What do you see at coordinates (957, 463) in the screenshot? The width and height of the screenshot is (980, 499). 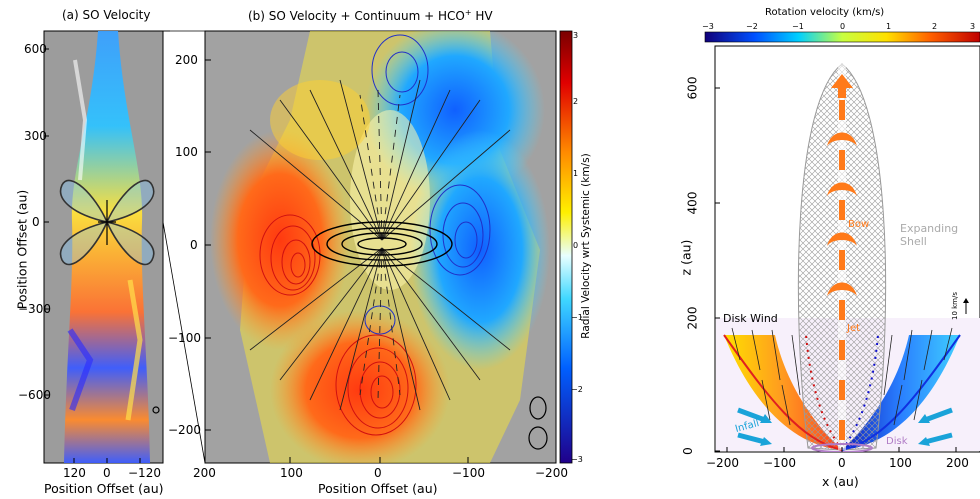 I see `panel-c-xtick: 200` at bounding box center [957, 463].